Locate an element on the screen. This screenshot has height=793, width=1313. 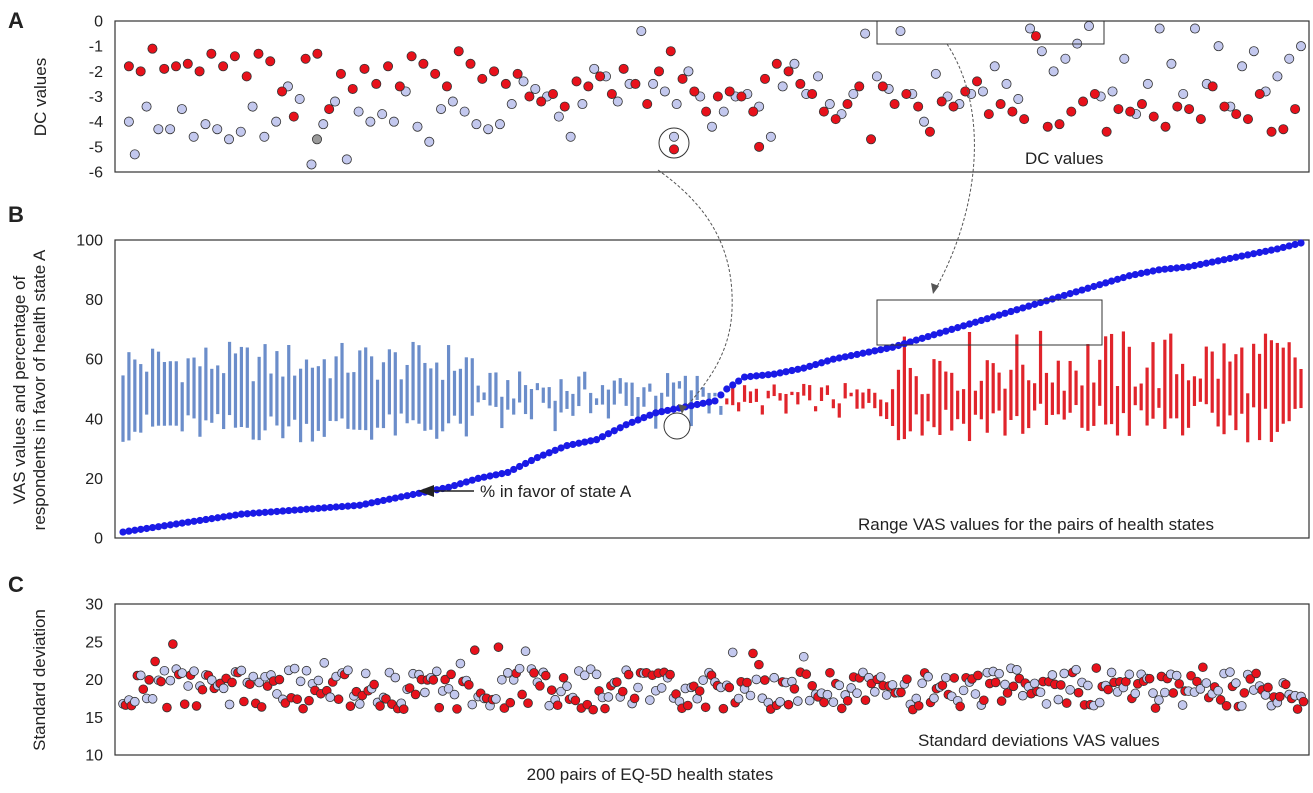
connector-circle-arrowhead is located at coordinates (682, 409).